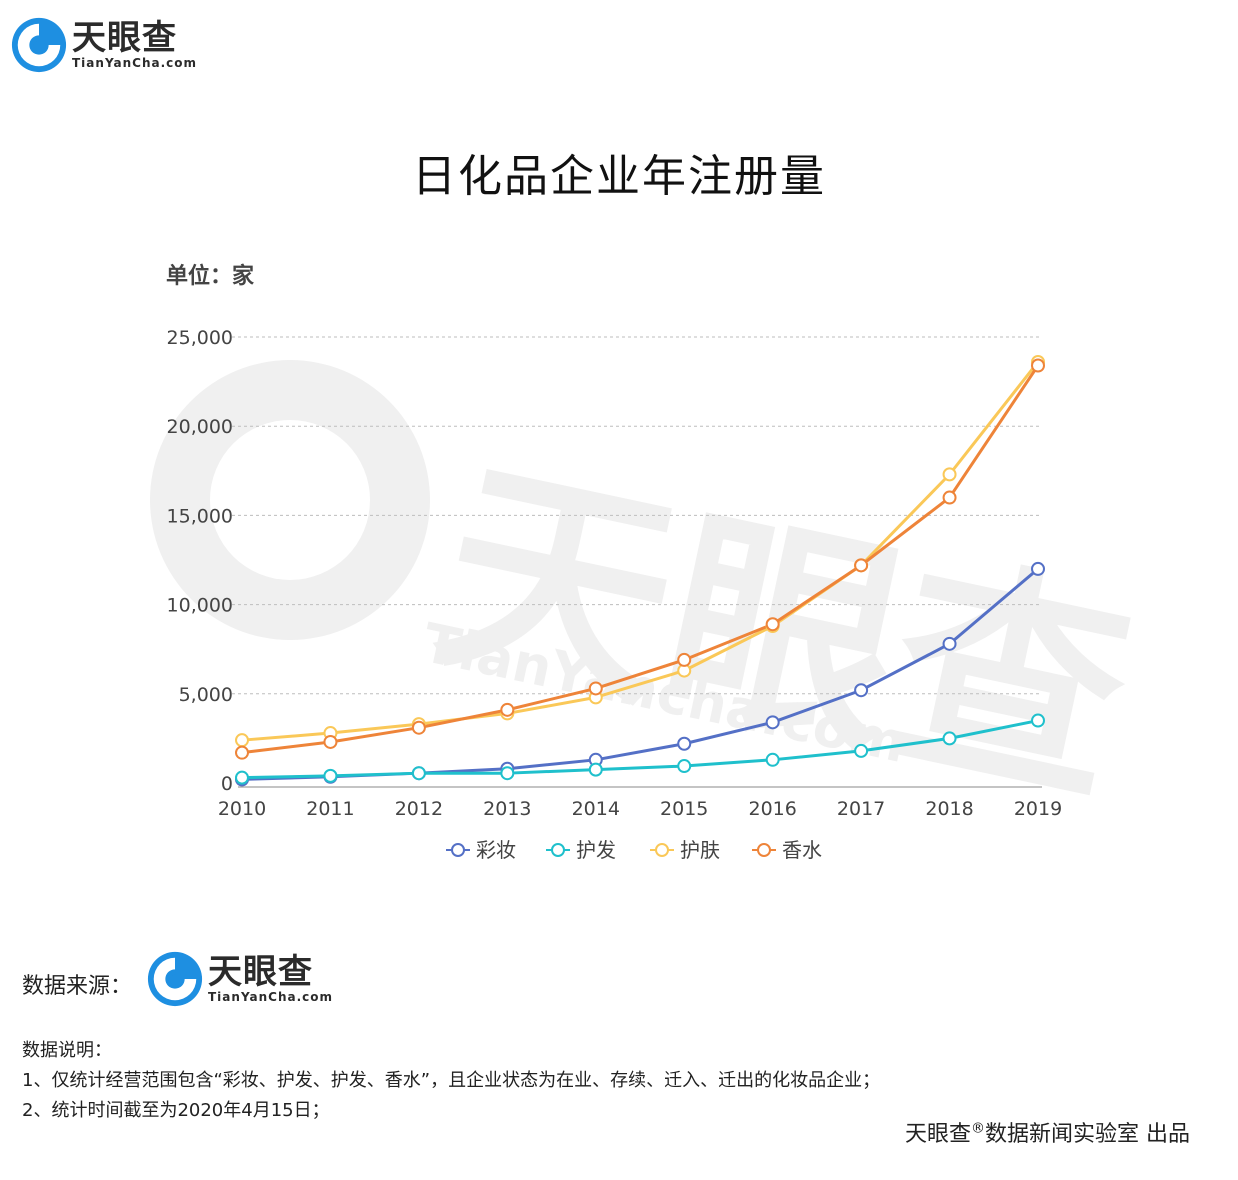 The height and width of the screenshot is (1180, 1238). What do you see at coordinates (200, 606) in the screenshot?
I see `y-tick-label: 10,000` at bounding box center [200, 606].